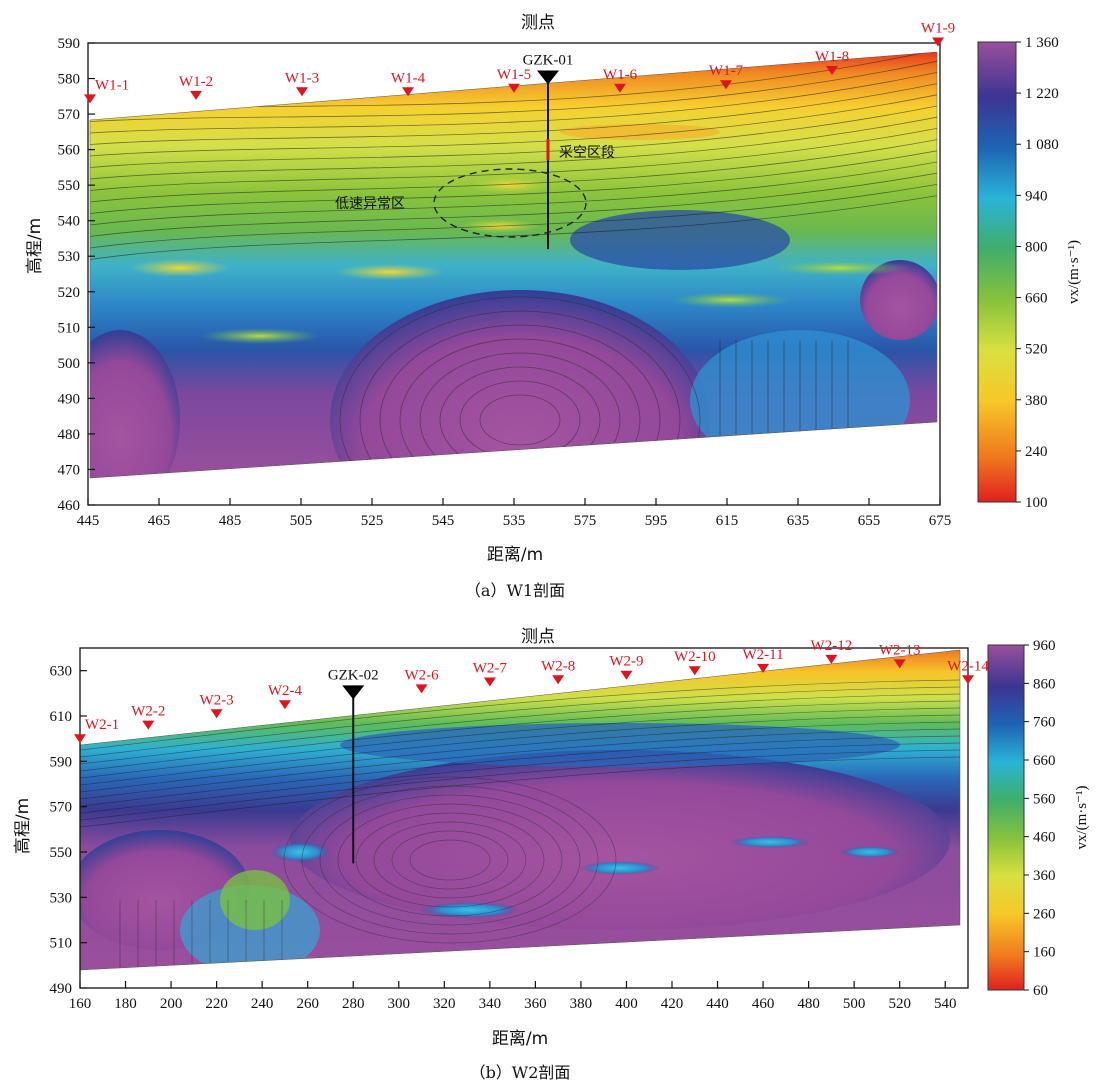 This screenshot has width=1100, height=1090. Describe the element at coordinates (216, 1004) in the screenshot. I see `x-tick-label: 220` at that location.